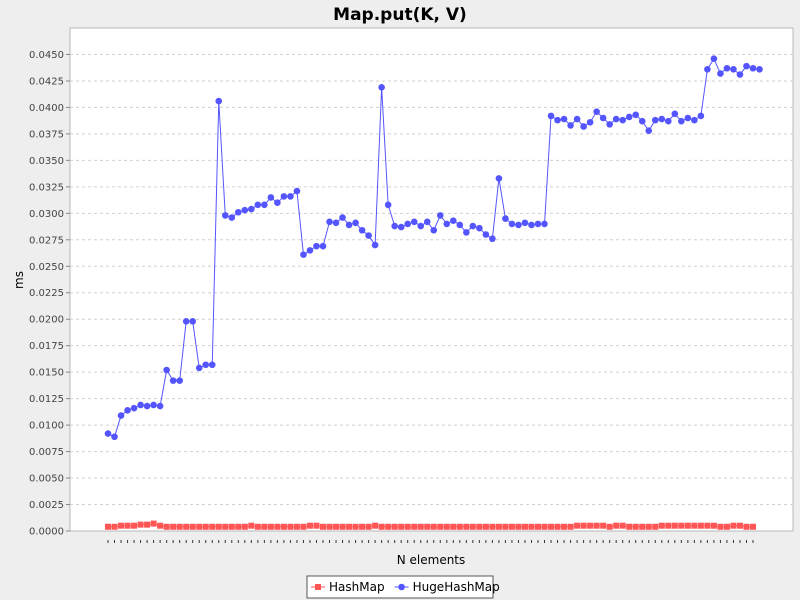 Image resolution: width=800 pixels, height=600 pixels. Describe the element at coordinates (430, 525) in the screenshot. I see `series-hashmap` at that location.